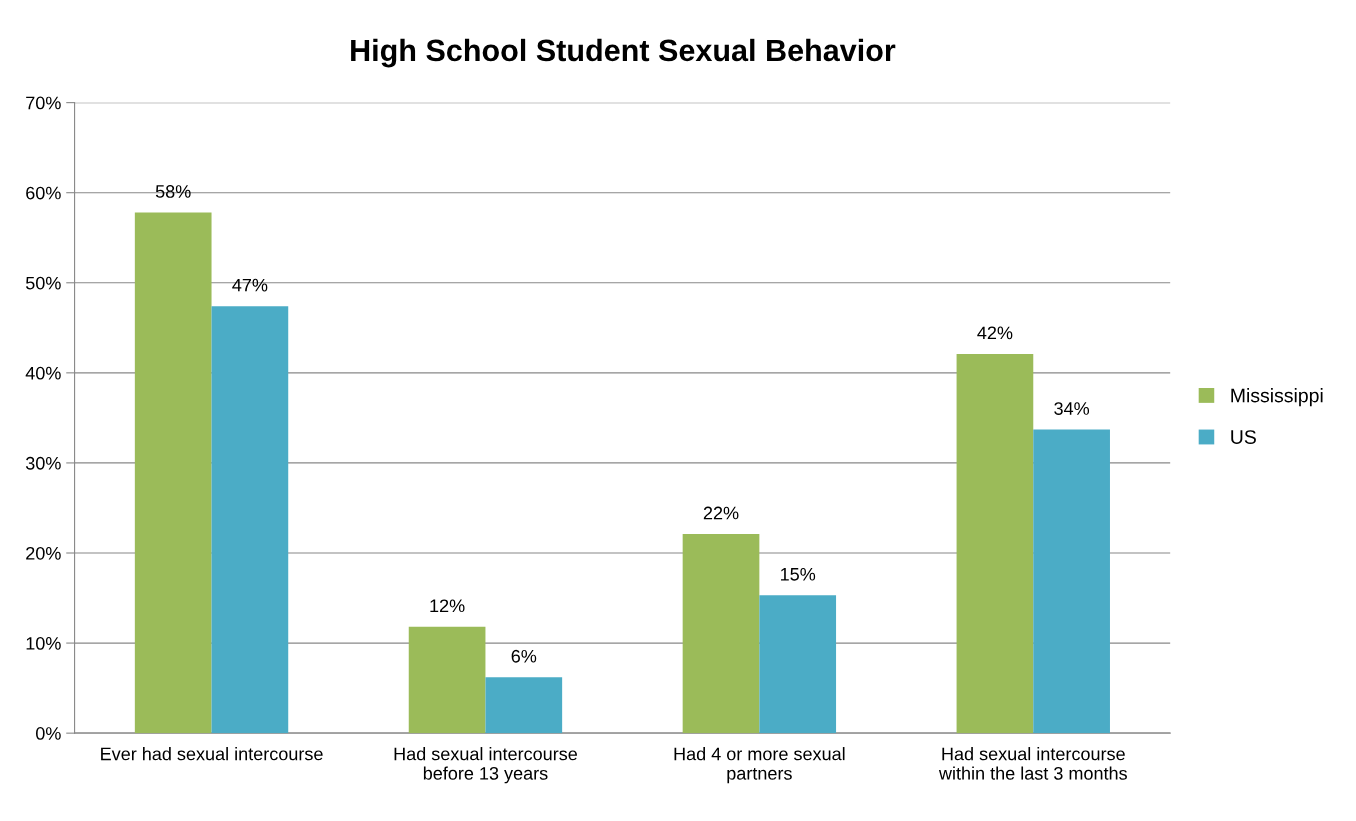  Describe the element at coordinates (173, 191) in the screenshot. I see `data-label: 58%` at that location.